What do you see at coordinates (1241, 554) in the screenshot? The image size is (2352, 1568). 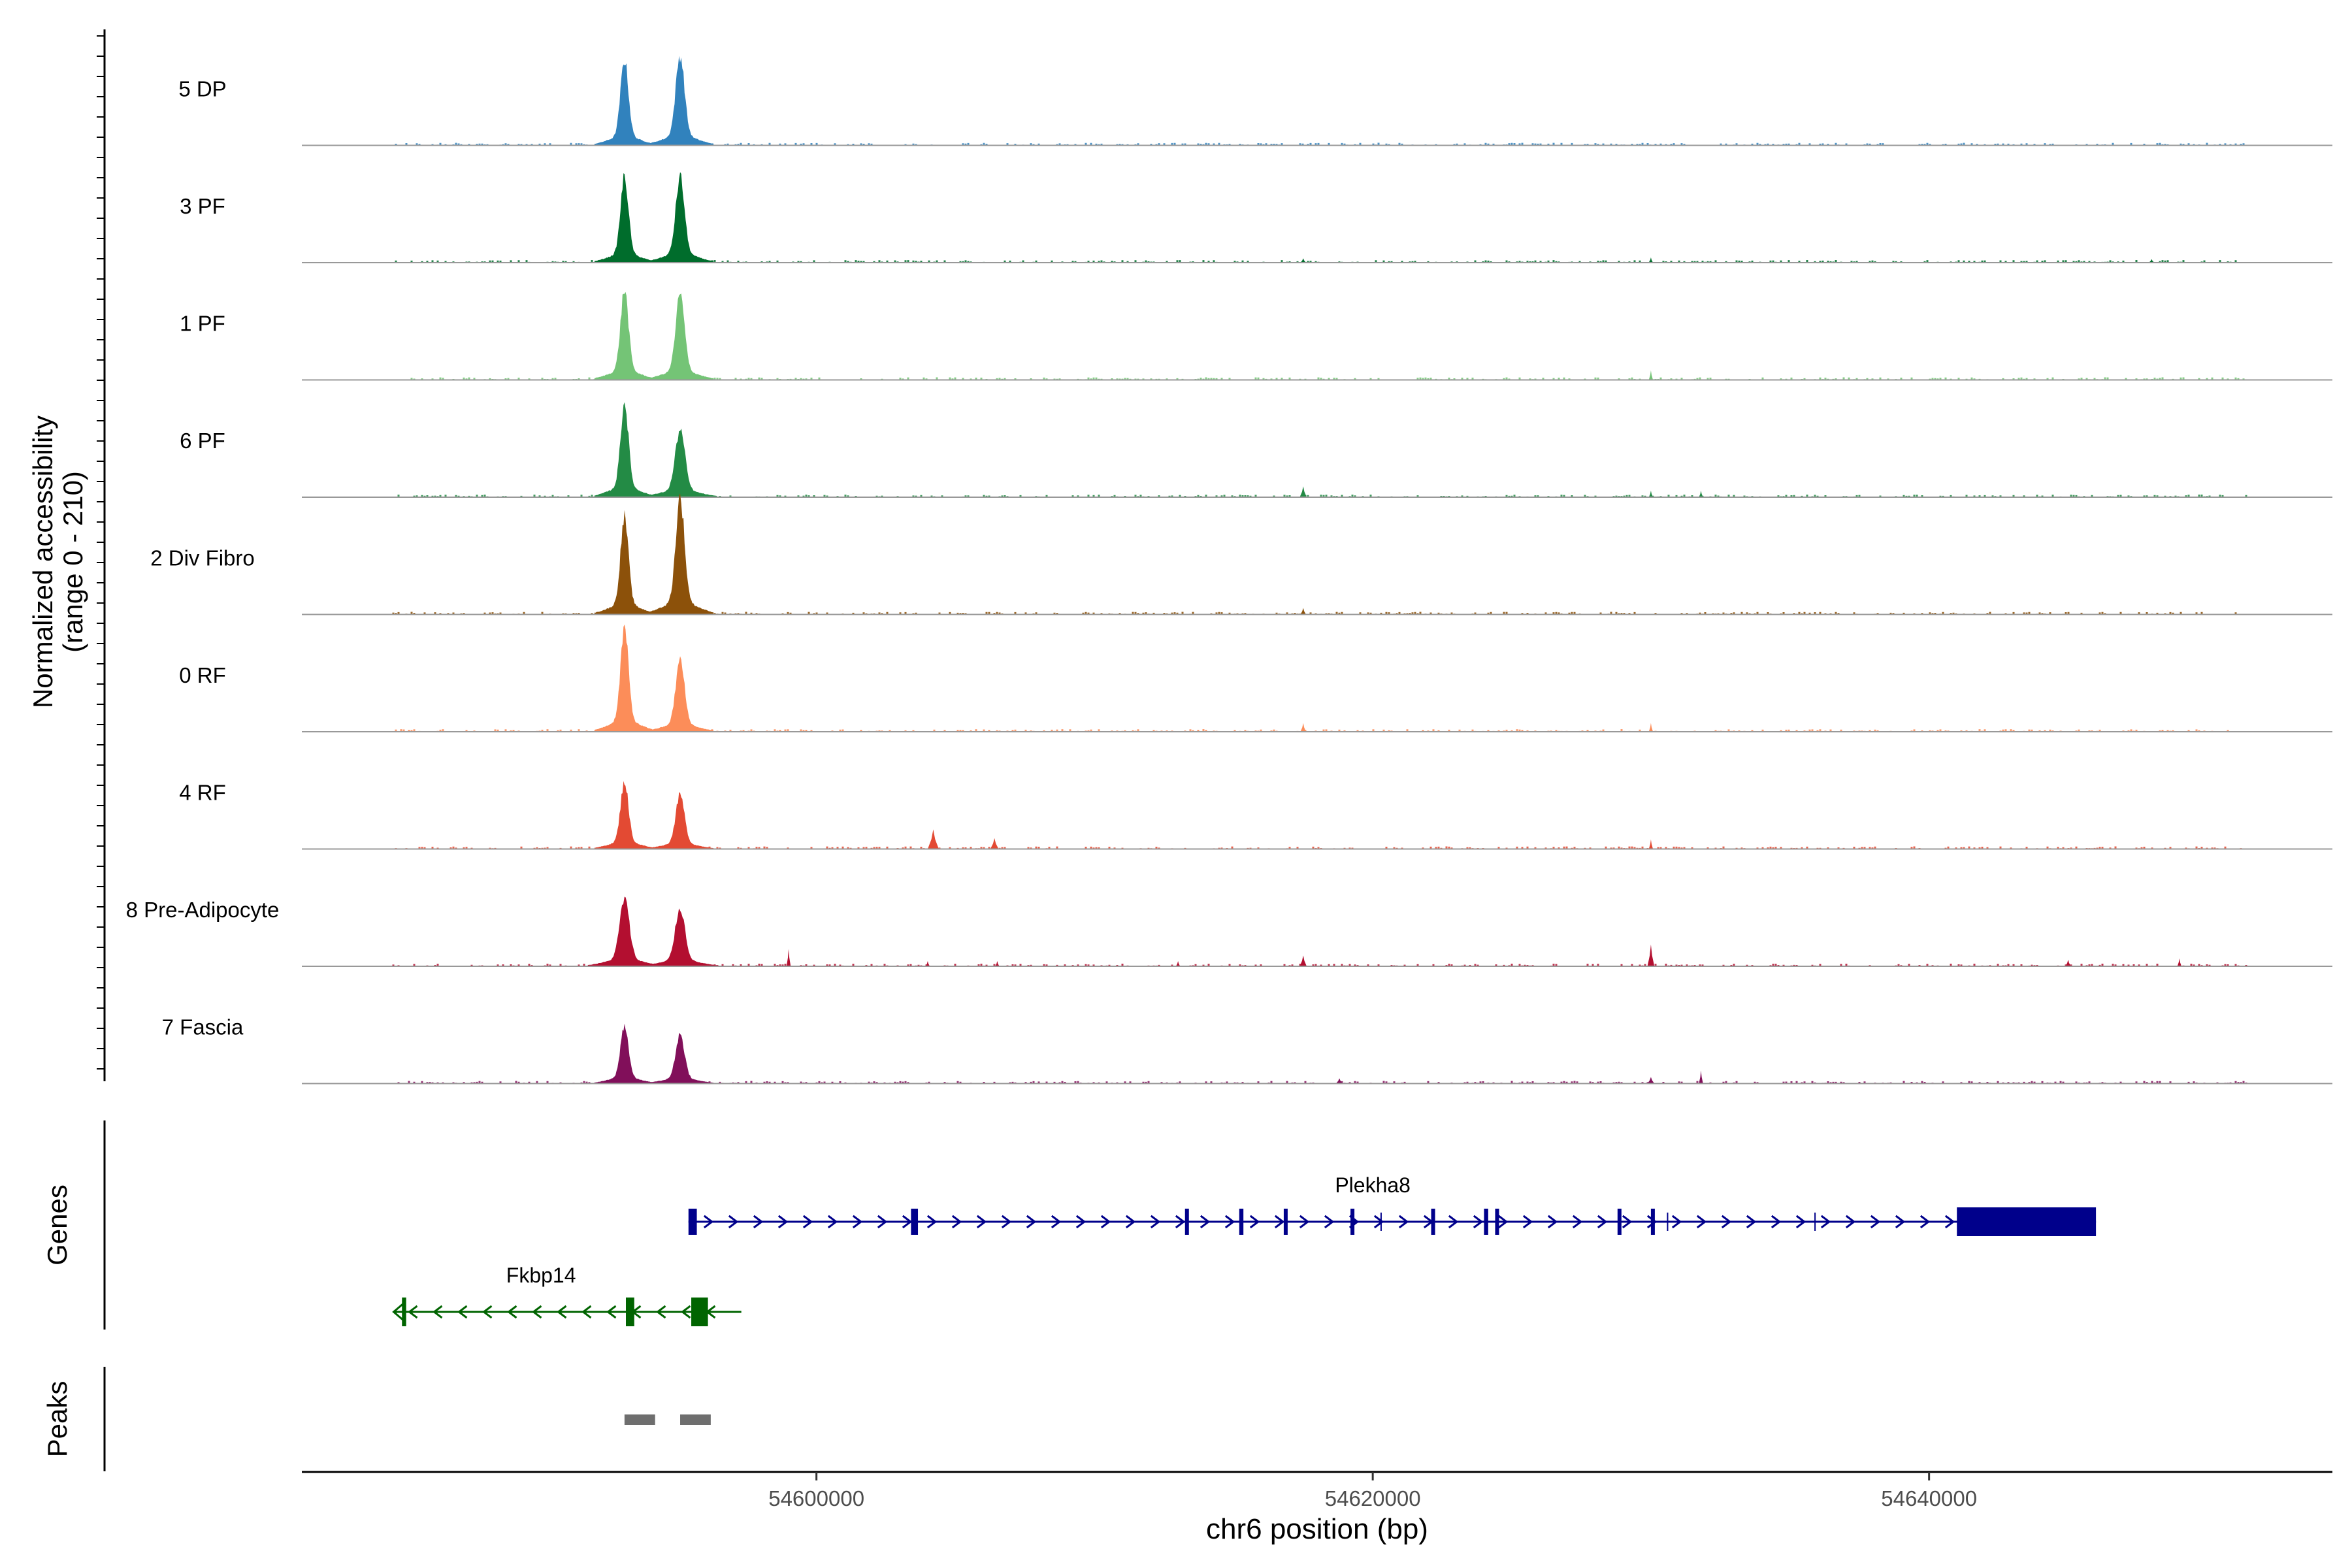 I see `coverage-track: 2 Div Fibro` at bounding box center [1241, 554].